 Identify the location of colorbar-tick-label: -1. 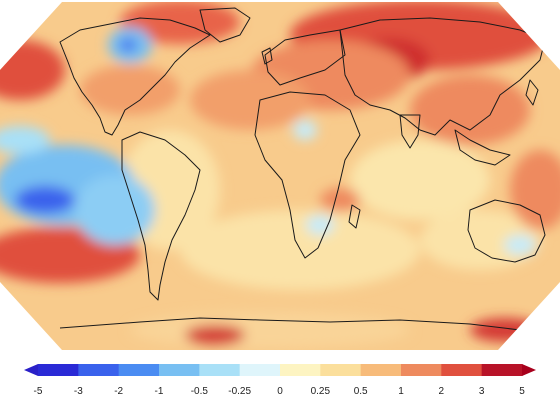
(159, 391).